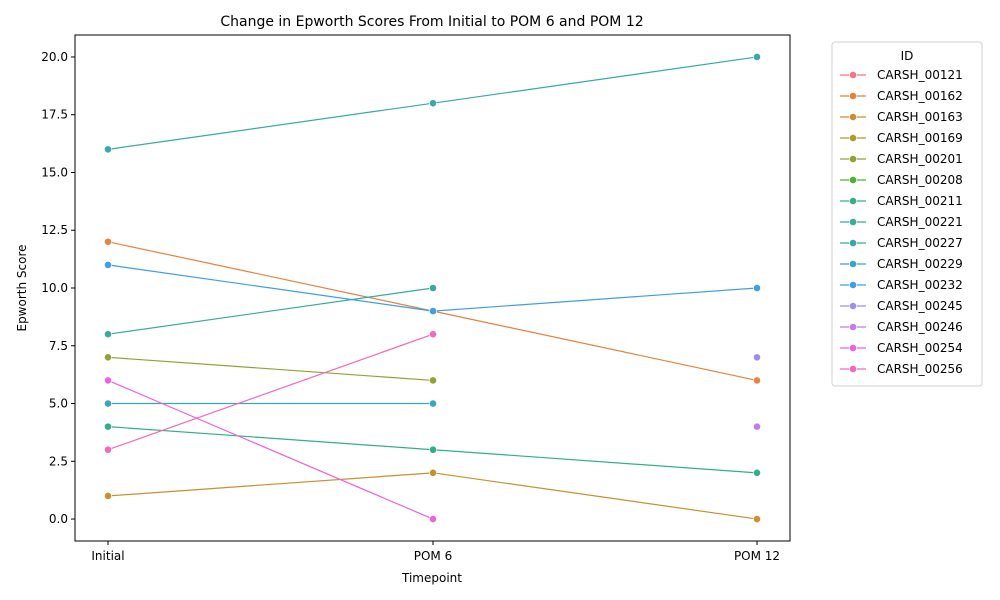 The image size is (1000, 600). I want to click on legend-item: CARSH_00232, so click(901, 285).